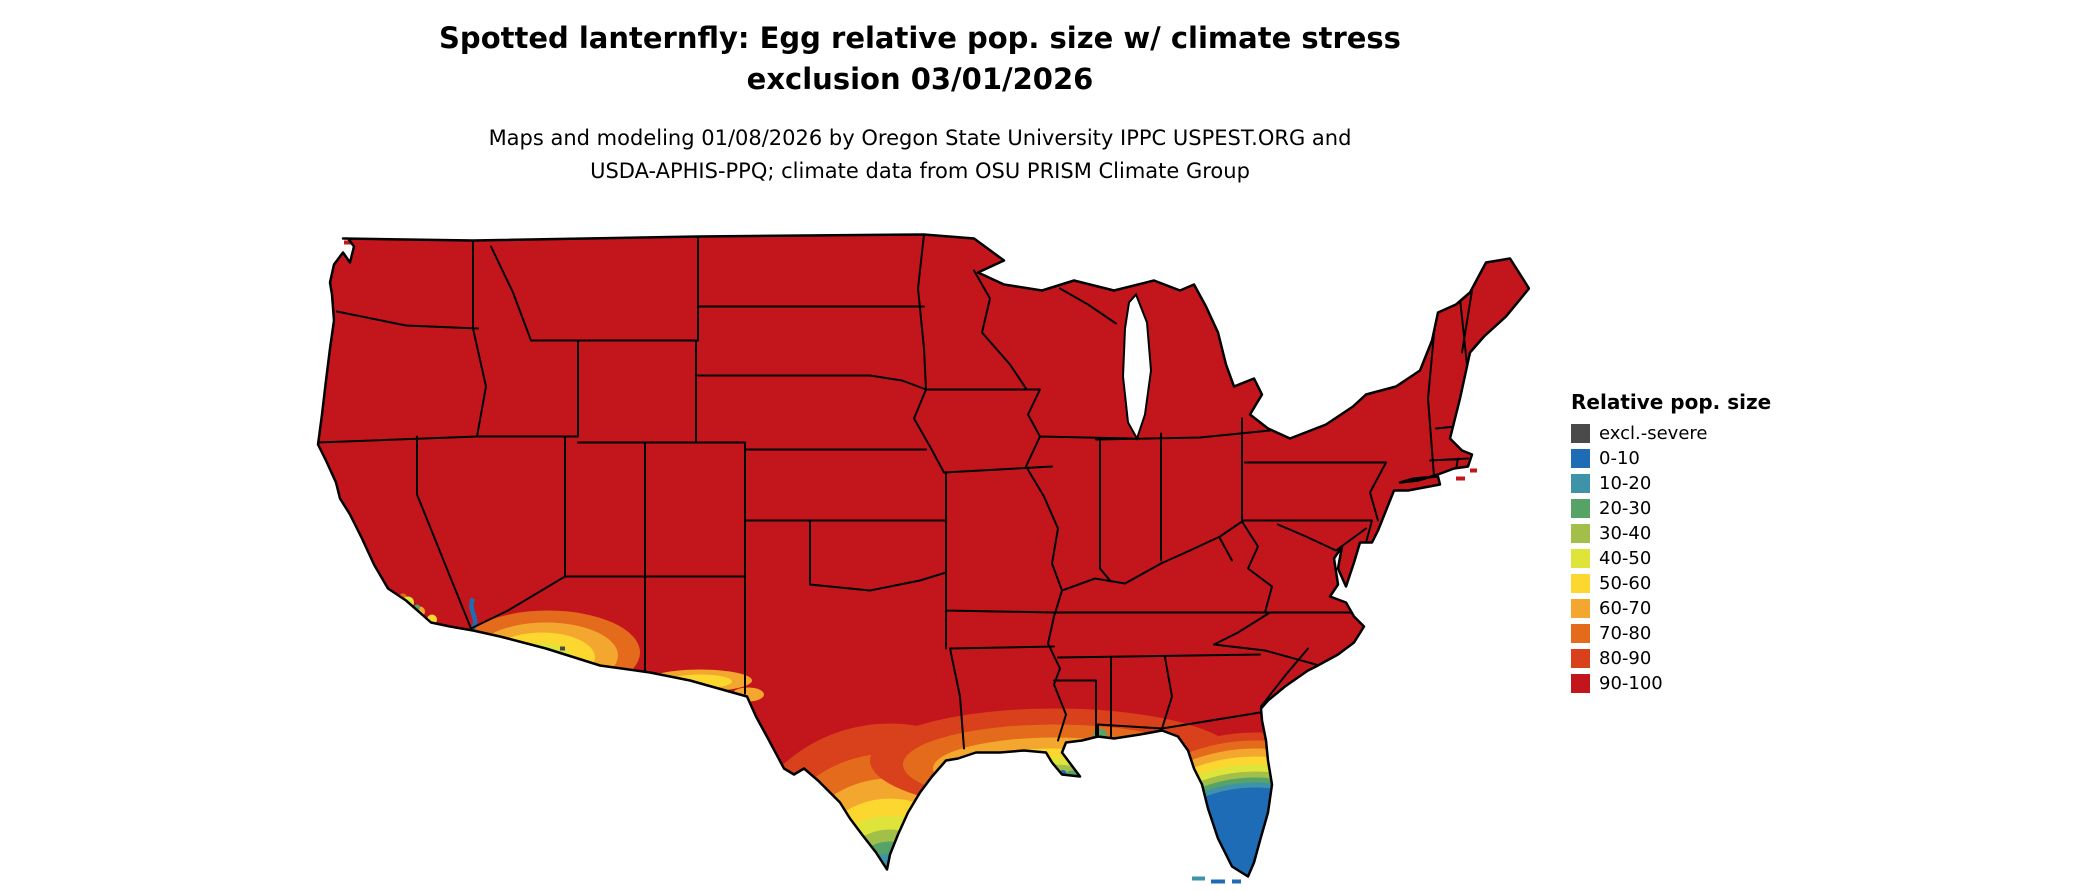 This screenshot has height=892, width=2100. Describe the element at coordinates (1671, 583) in the screenshot. I see `legend-item: 50-60` at that location.